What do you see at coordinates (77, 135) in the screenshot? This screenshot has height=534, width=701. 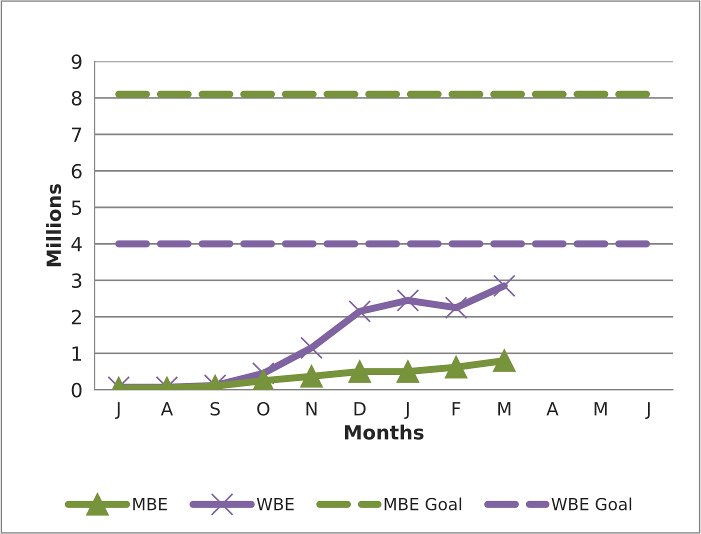 I see `y-tick-label: 7` at bounding box center [77, 135].